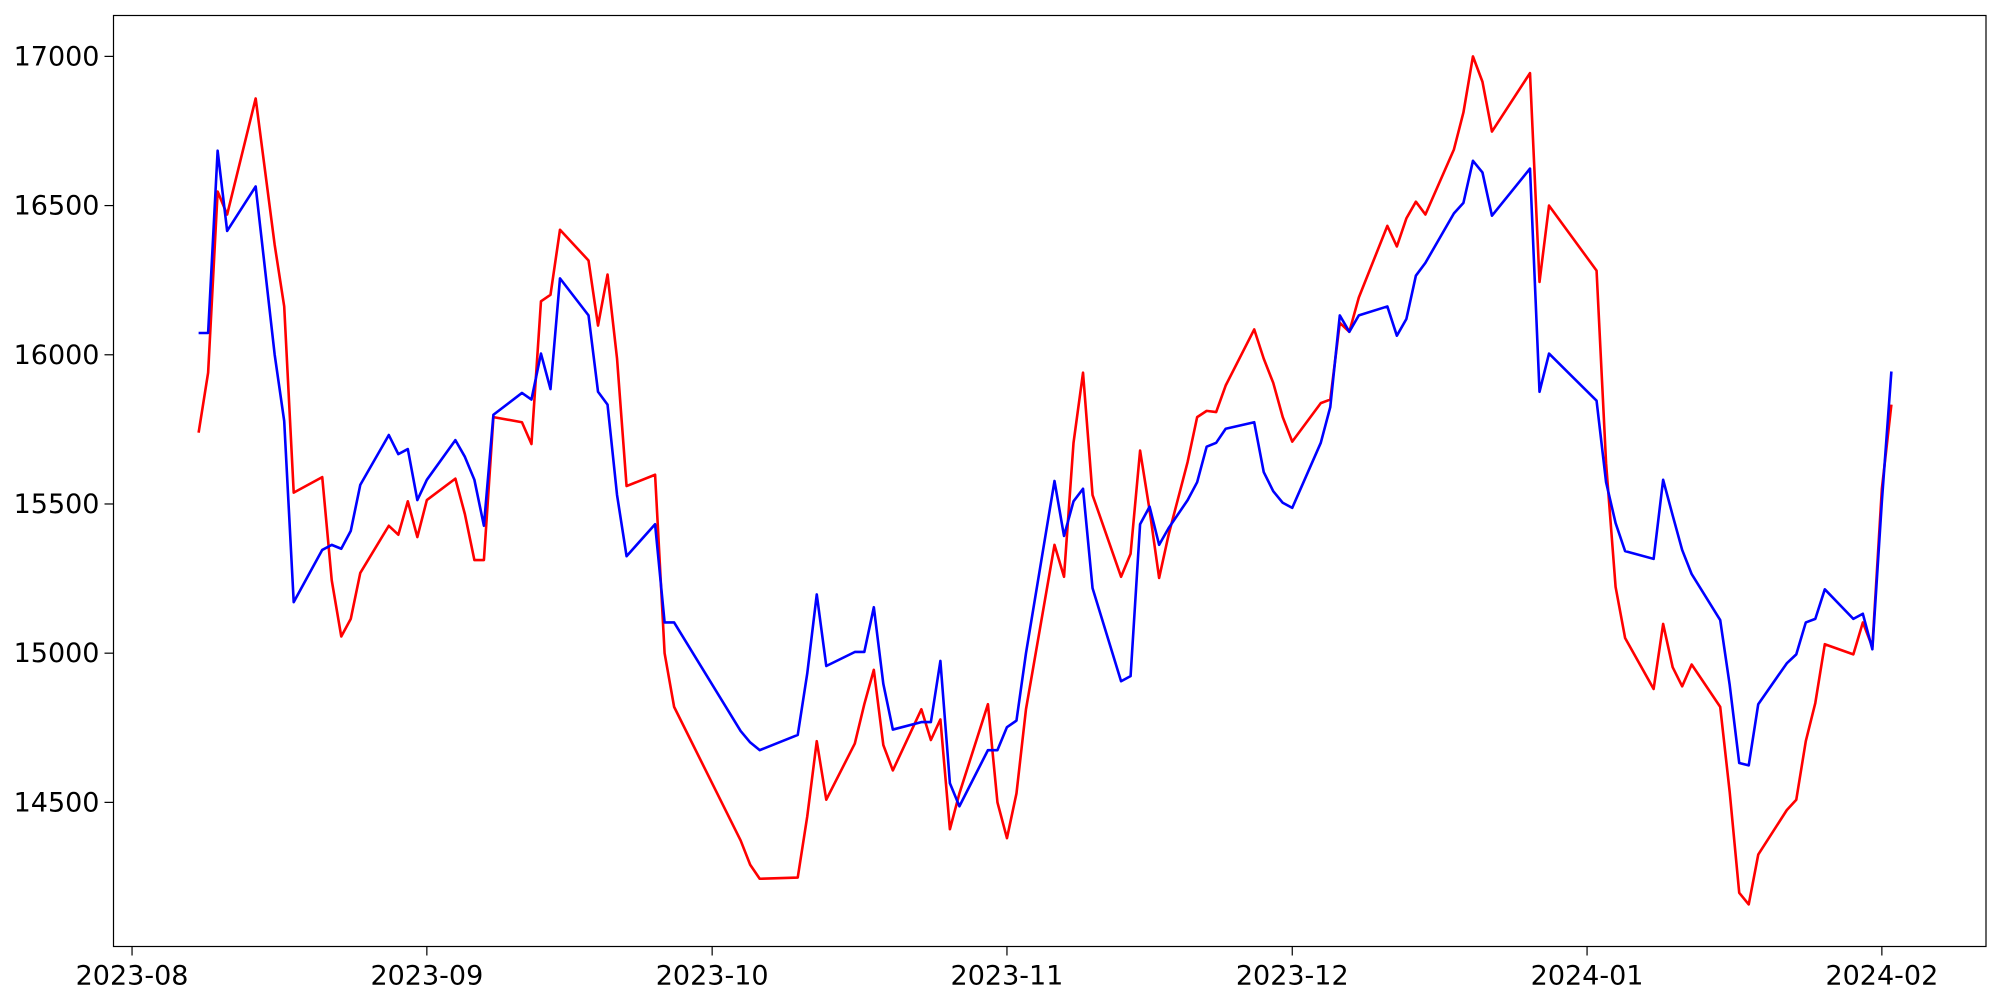 The image size is (2000, 1004). What do you see at coordinates (57, 206) in the screenshot?
I see `y-tick-label: 16500` at bounding box center [57, 206].